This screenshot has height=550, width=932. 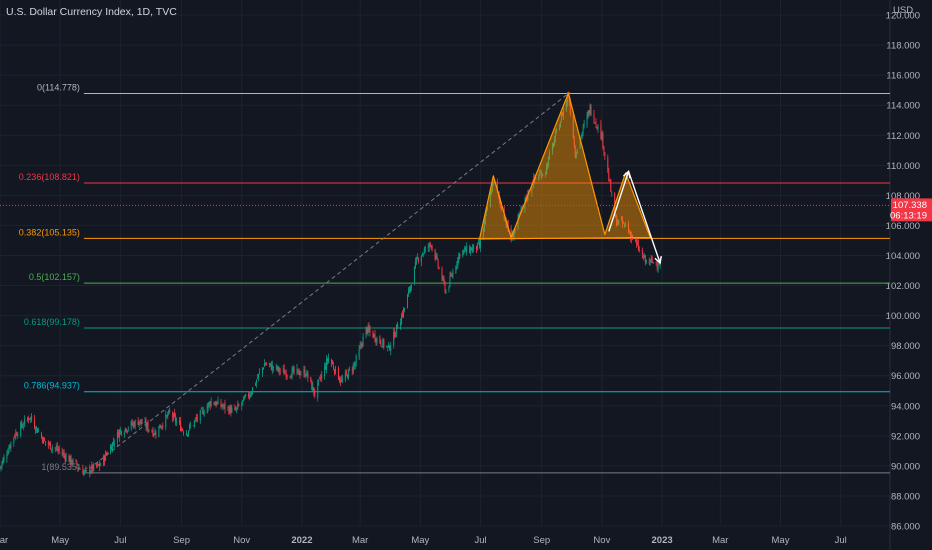 What do you see at coordinates (905, 496) in the screenshot?
I see `y-tick-label: 88.000` at bounding box center [905, 496].